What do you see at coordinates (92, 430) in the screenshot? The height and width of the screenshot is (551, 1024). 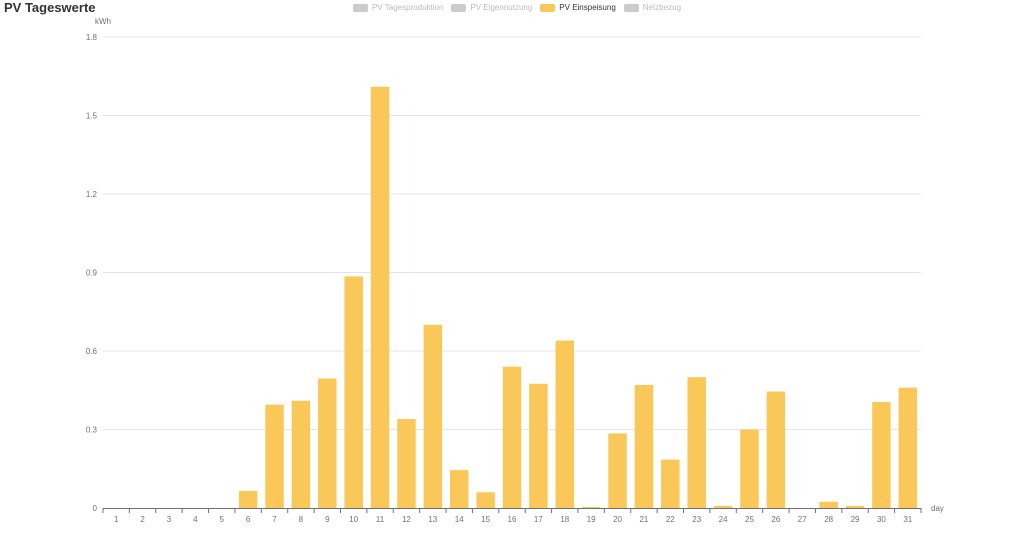 I see `y-tick-label: 0.3` at bounding box center [92, 430].